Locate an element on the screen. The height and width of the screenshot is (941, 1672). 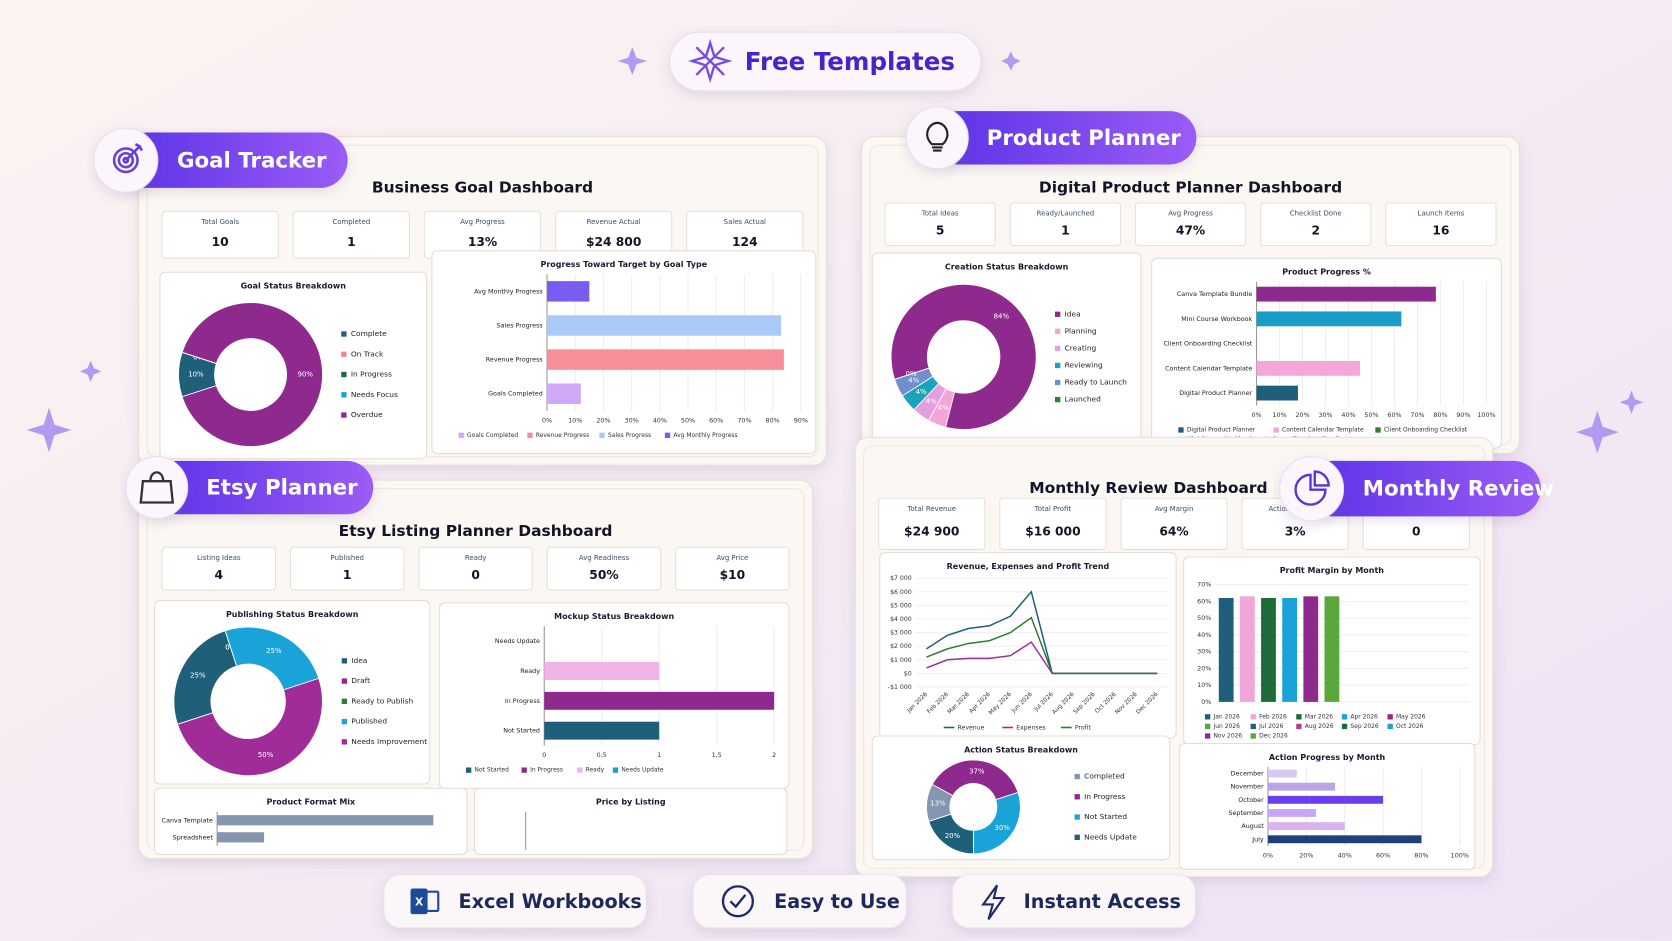
chart-title: Publishing Status Breakdown is located at coordinates (292, 614).